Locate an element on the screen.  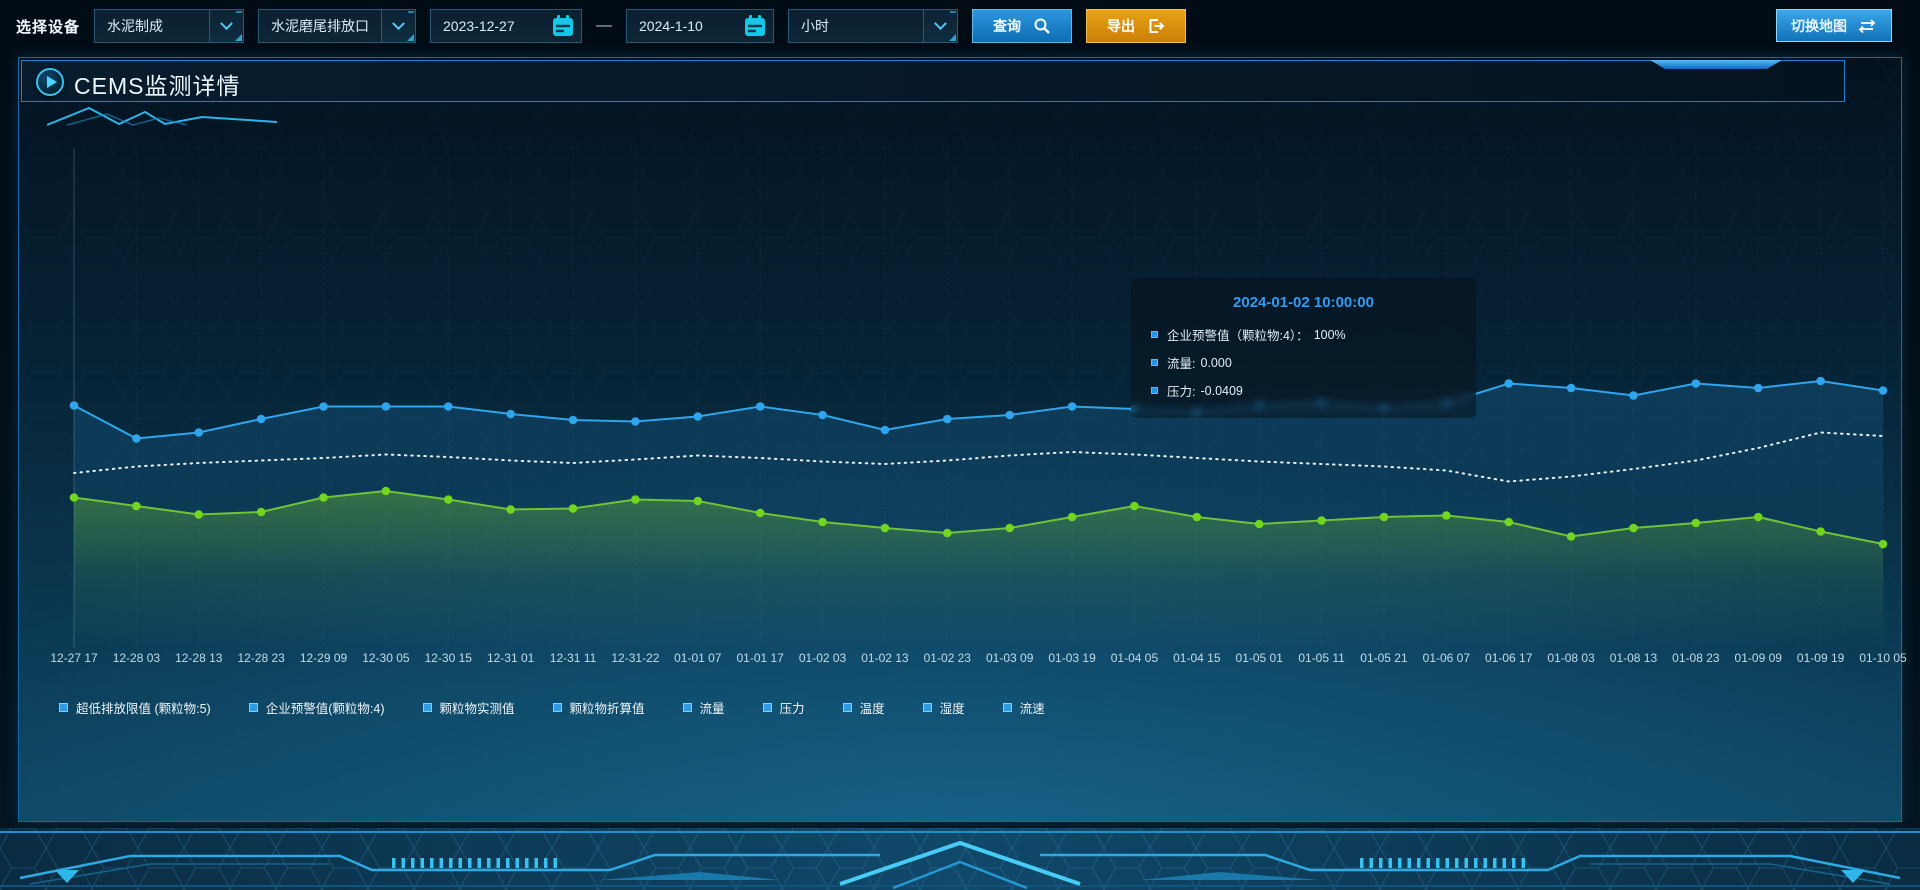
legend-item: 湿度 is located at coordinates (943, 707).